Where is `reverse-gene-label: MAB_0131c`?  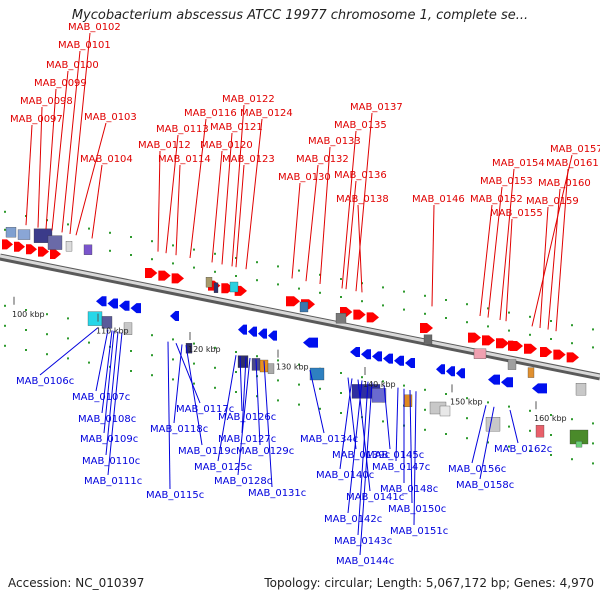
reverse-gene-label: MAB_0131c is located at coordinates (277, 493).